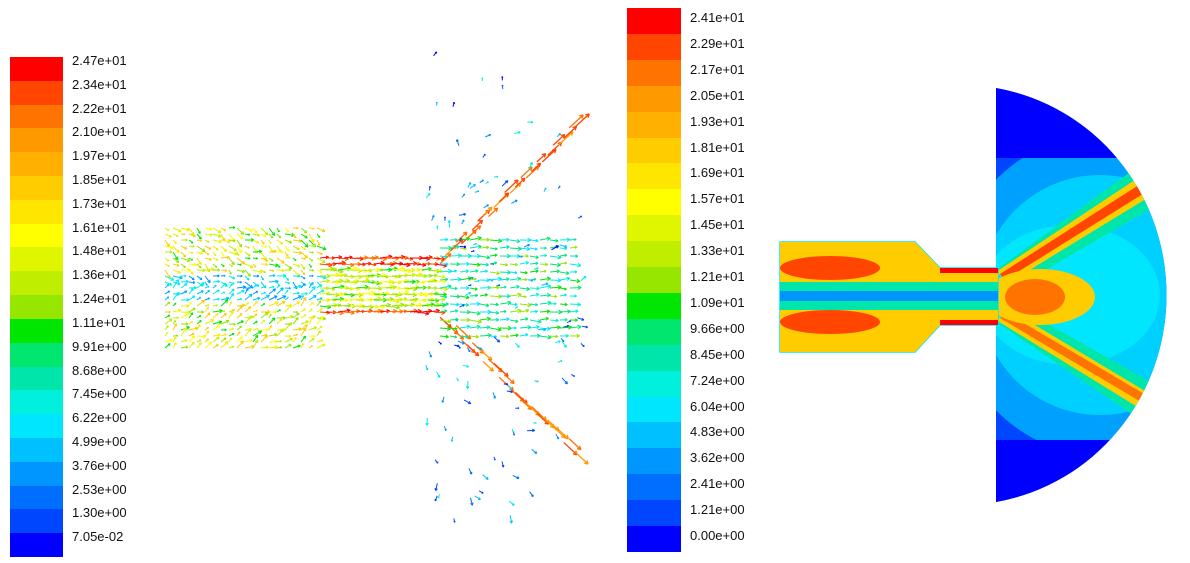 This screenshot has height=563, width=1190. What do you see at coordinates (717, 277) in the screenshot?
I see `legend-label: 1.21e+01` at bounding box center [717, 277].